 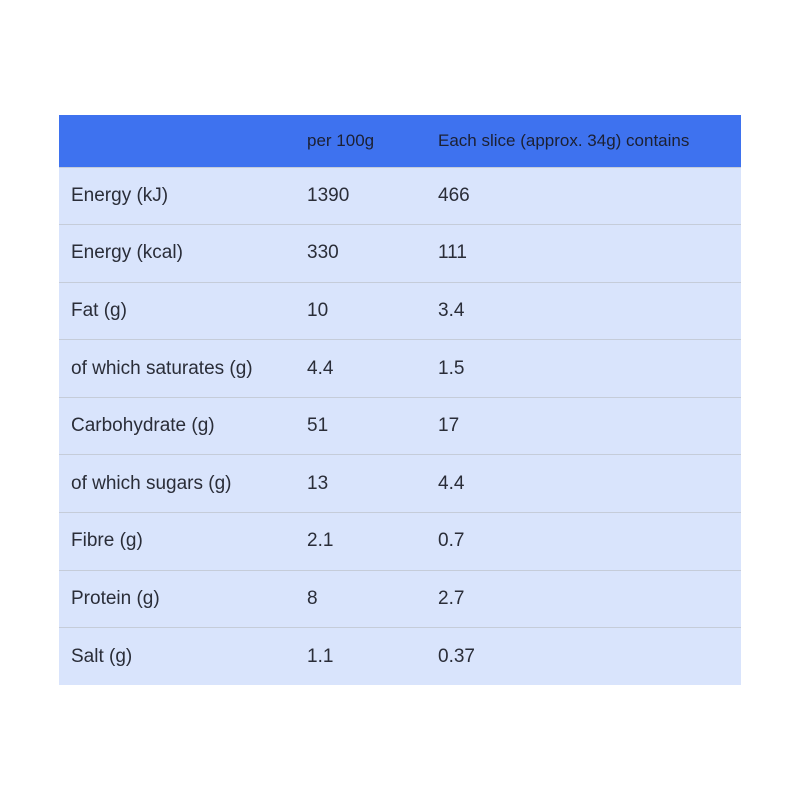 What do you see at coordinates (320, 656) in the screenshot?
I see `nutrient-value: 1.1` at bounding box center [320, 656].